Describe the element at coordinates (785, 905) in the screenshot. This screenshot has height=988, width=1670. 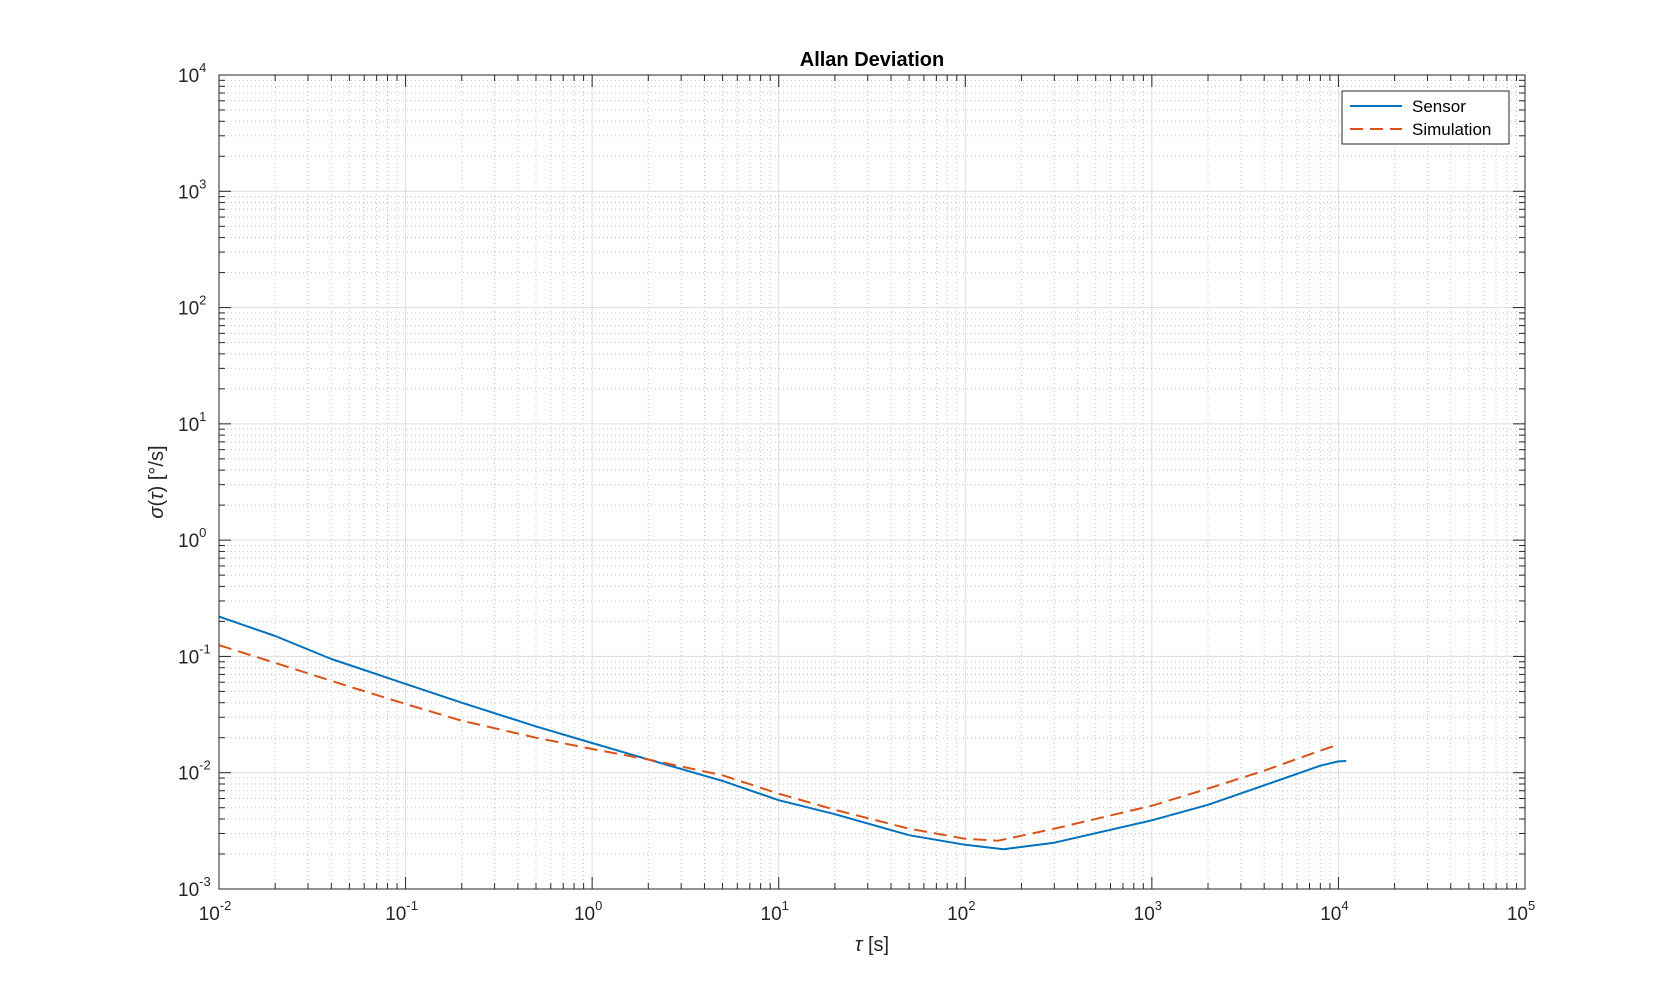
I see `x-tick-exponent: 1` at that location.